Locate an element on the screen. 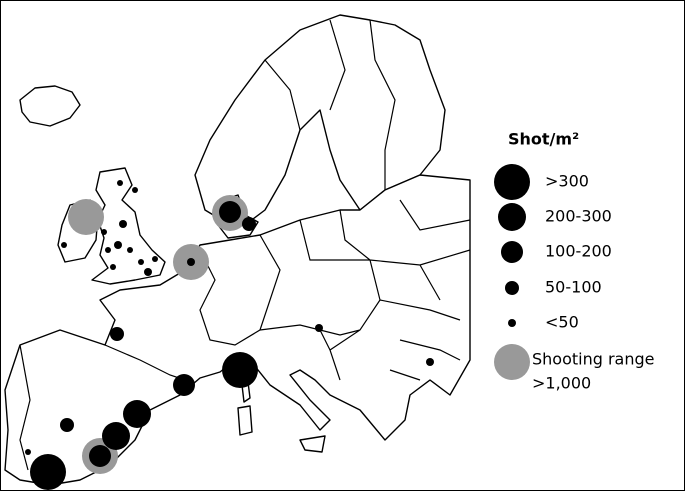  legend-label: 50-100 is located at coordinates (573, 287).